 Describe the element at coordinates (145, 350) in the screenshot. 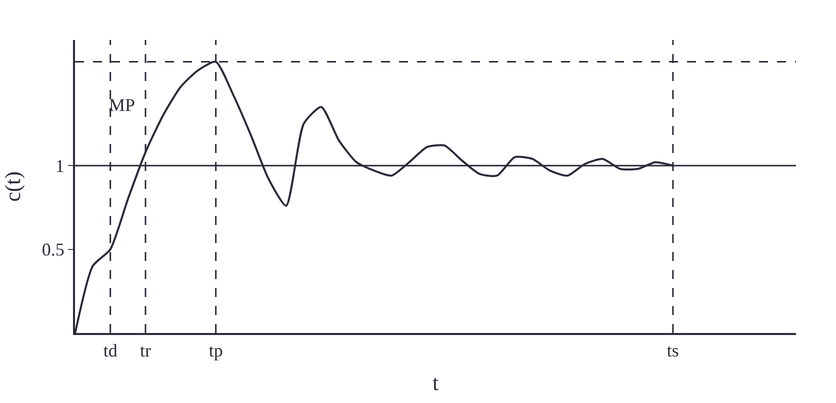

I see `x-tick-label: tr` at that location.